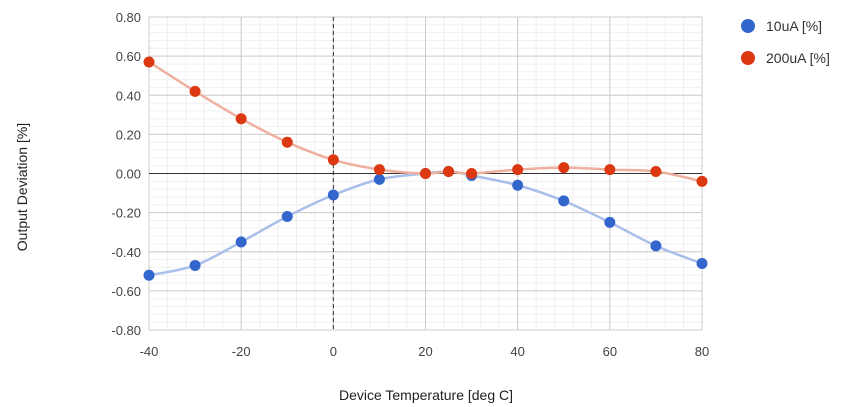 This screenshot has height=407, width=841. Describe the element at coordinates (333, 351) in the screenshot. I see `x-tick-label: 0` at that location.